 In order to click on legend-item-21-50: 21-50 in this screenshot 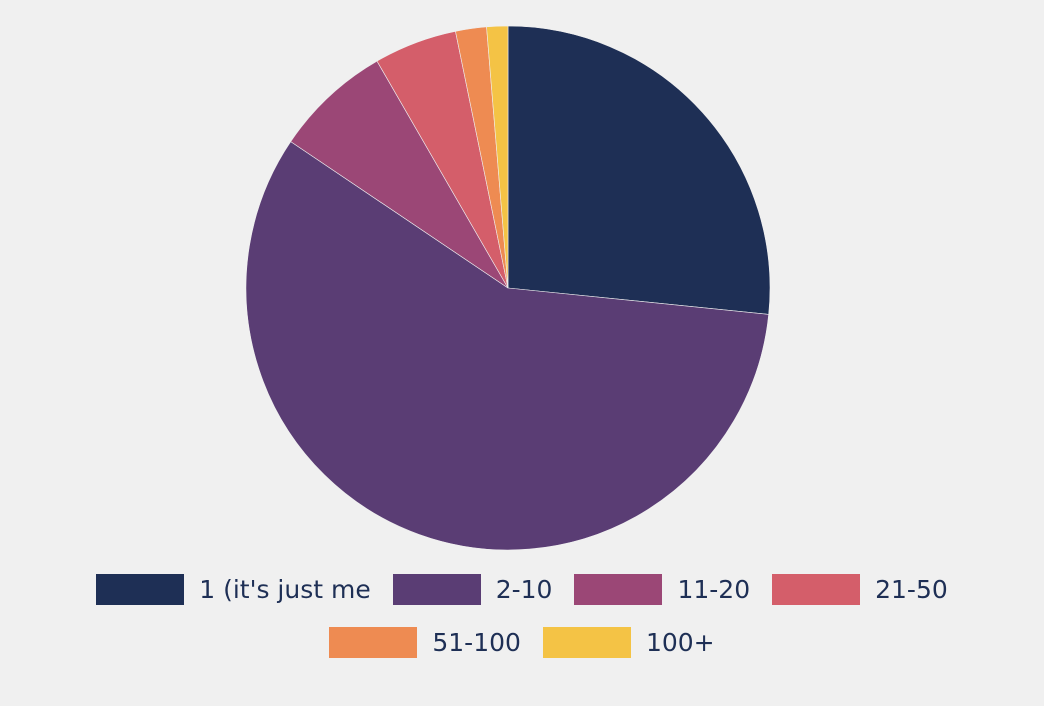, I will do `click(860, 589)`.